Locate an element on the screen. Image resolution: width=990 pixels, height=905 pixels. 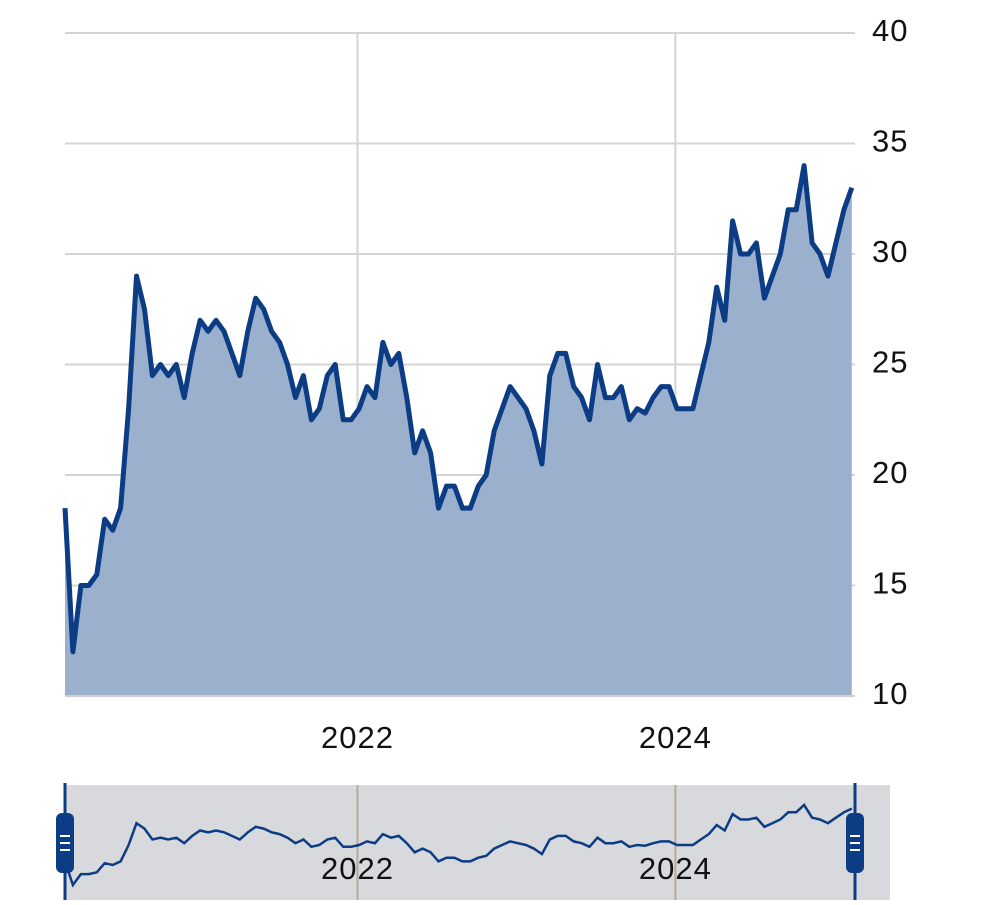
navigator-background is located at coordinates (477, 842).